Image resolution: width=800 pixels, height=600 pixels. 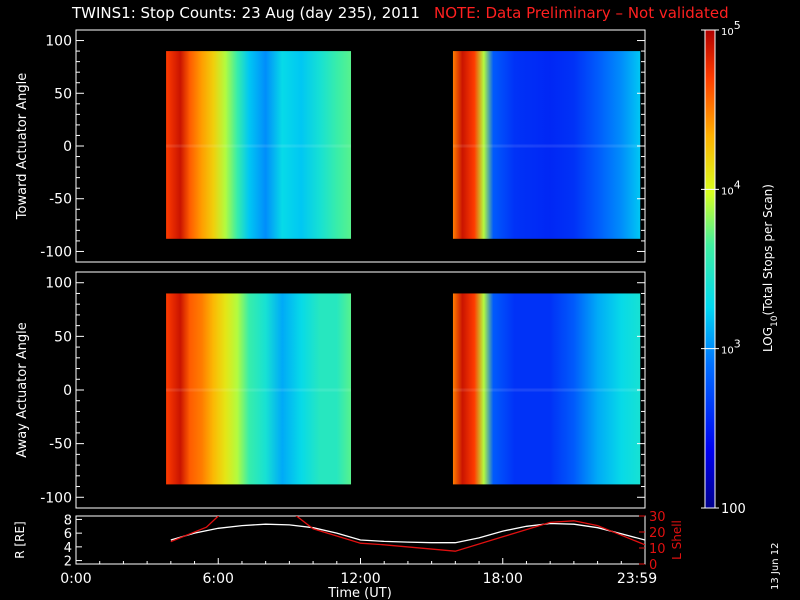 I want to click on away-ytick-label: 50, so click(x=63, y=337).